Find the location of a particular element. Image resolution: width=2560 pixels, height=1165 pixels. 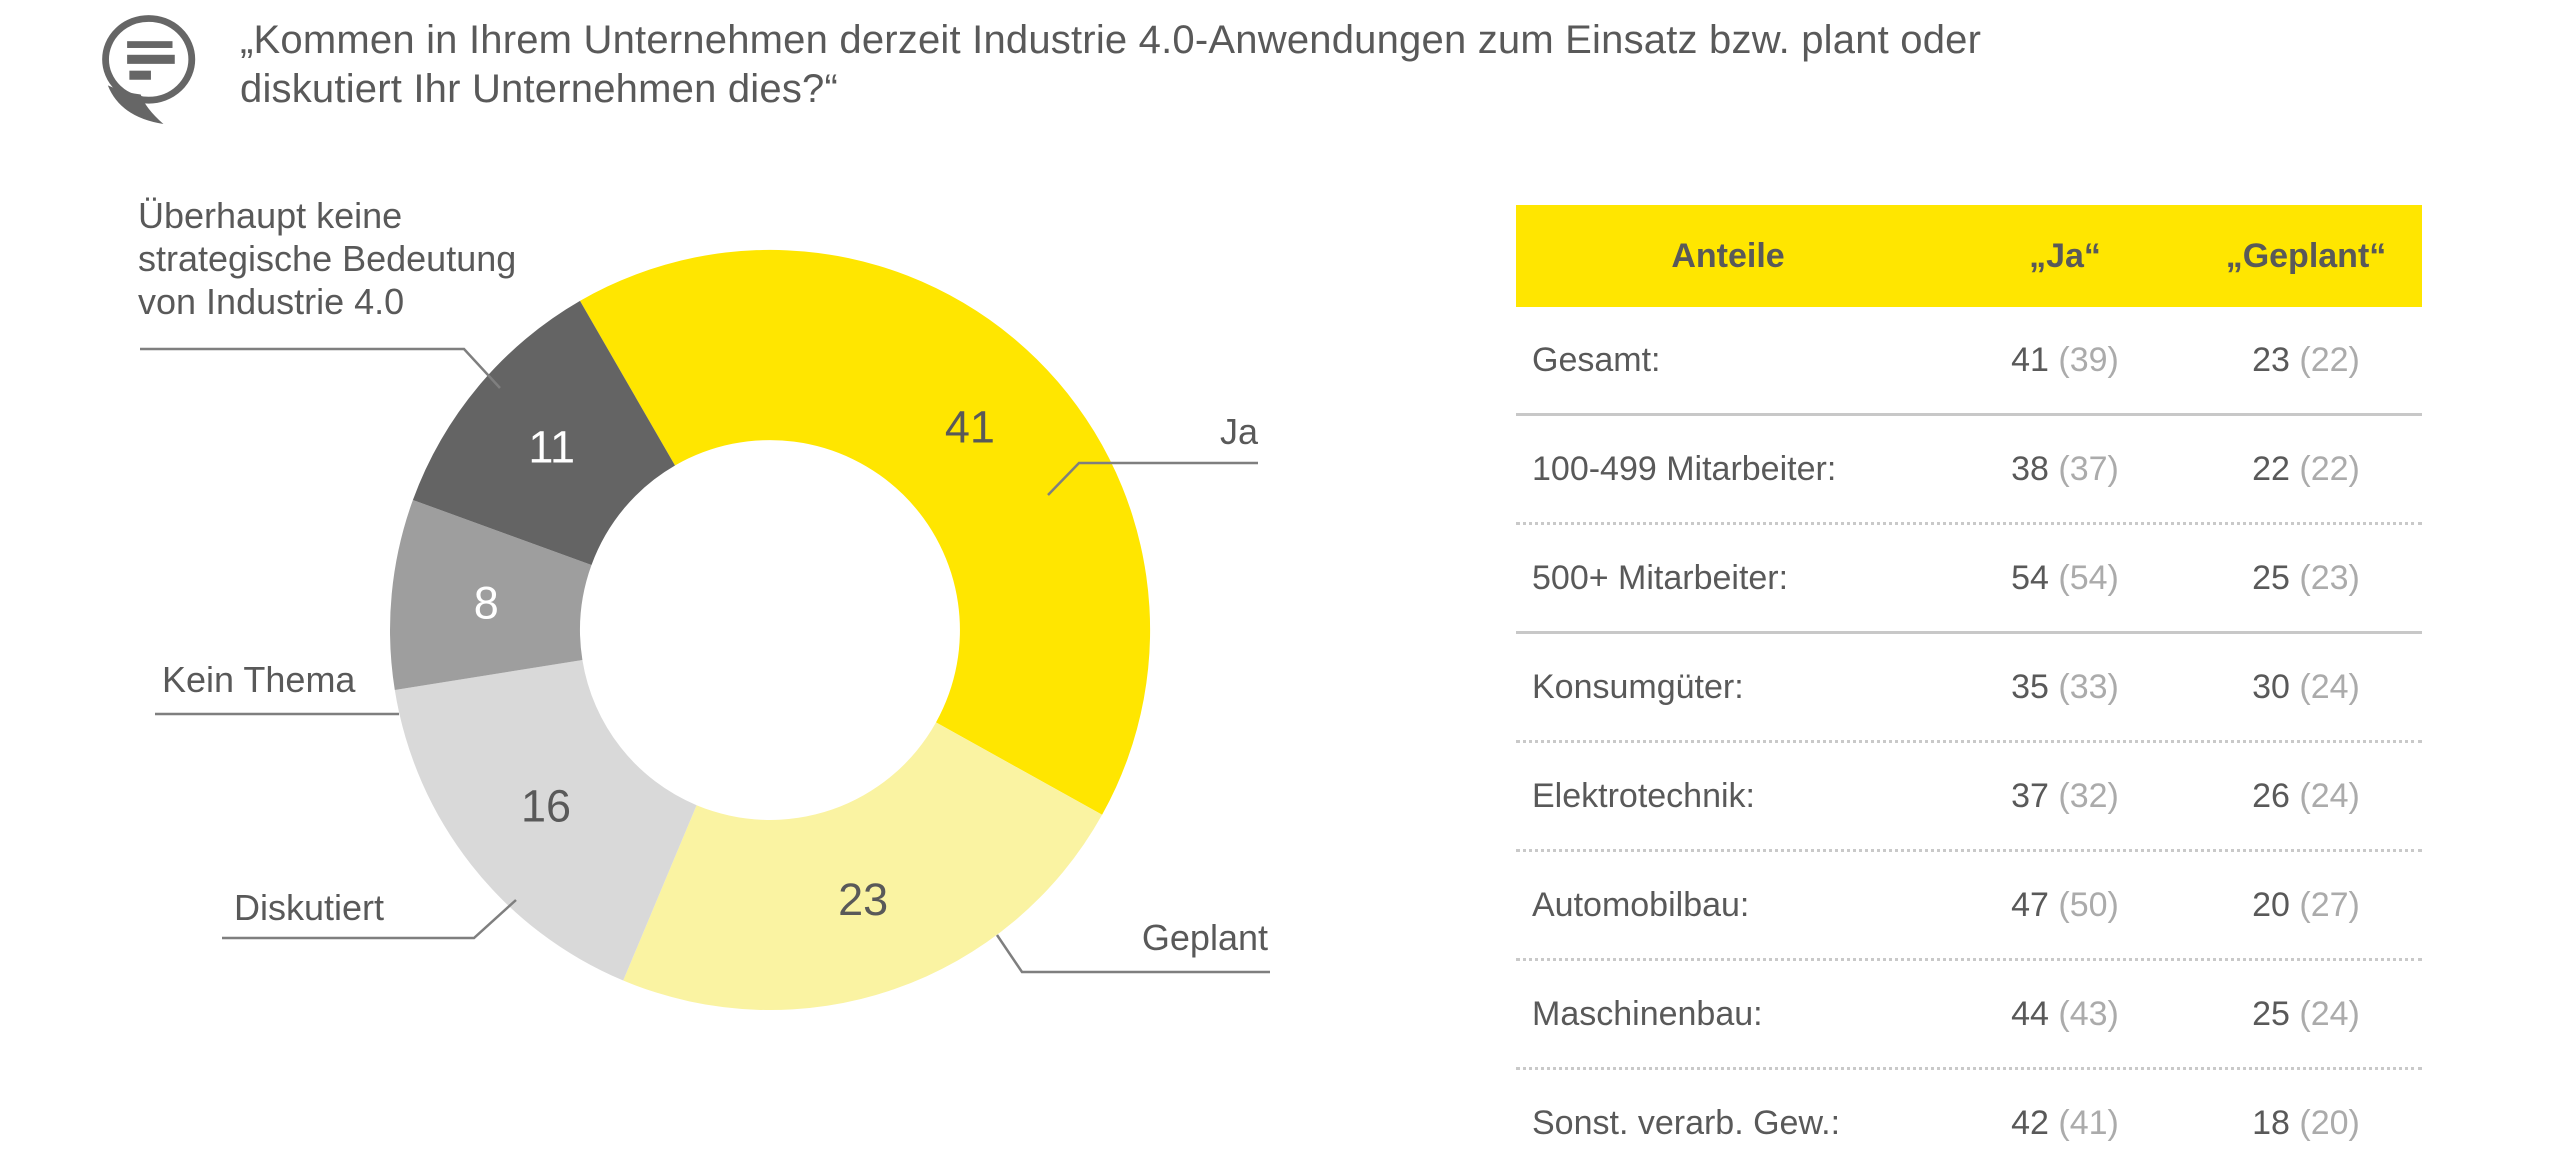

row-label: Gesamt: is located at coordinates (1596, 359).